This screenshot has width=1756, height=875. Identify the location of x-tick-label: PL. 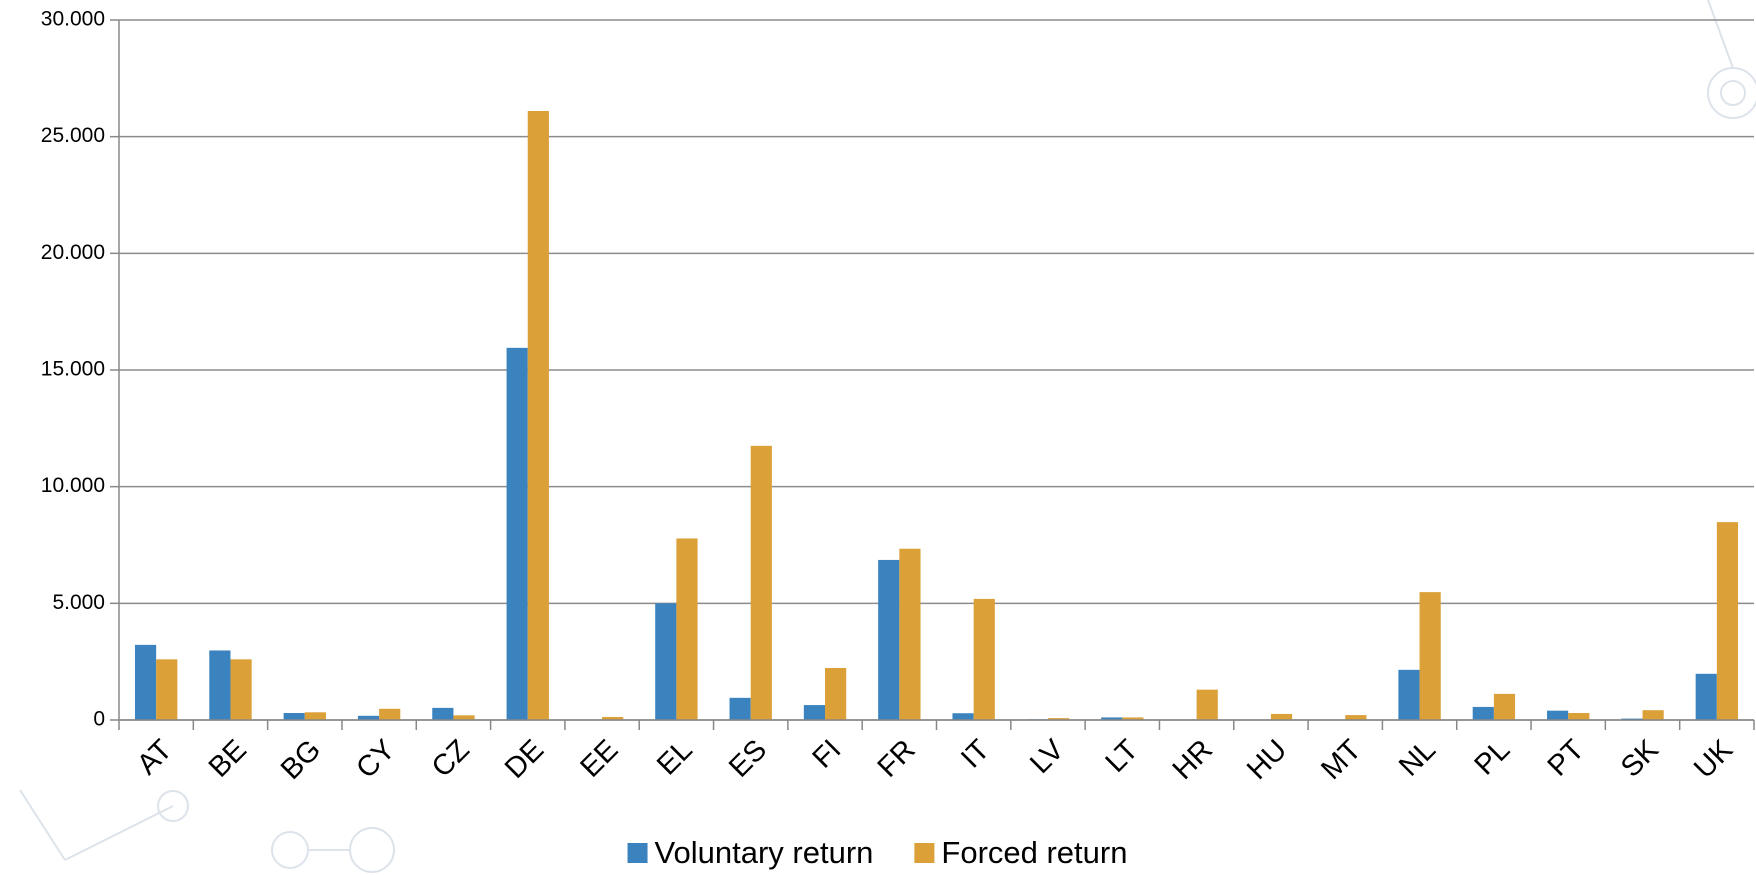
(1493, 758).